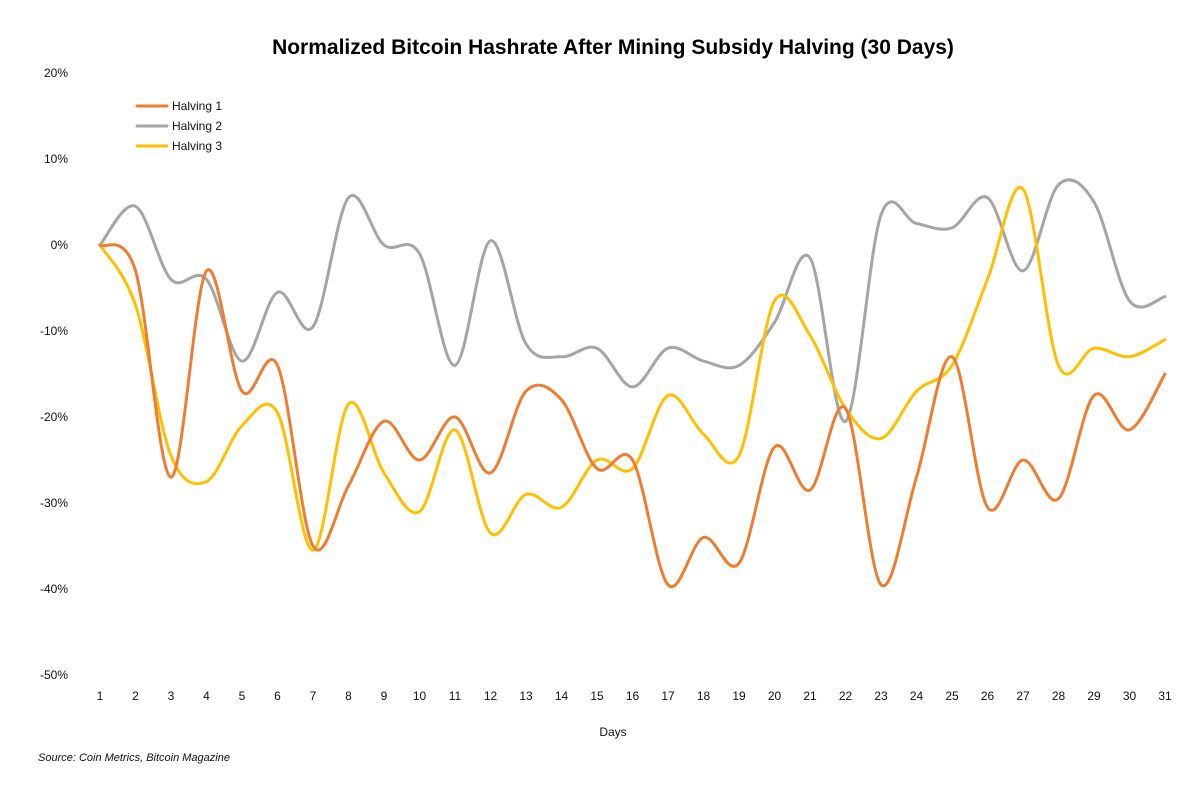 The image size is (1200, 788). I want to click on legend: Halving 1 Halving 2 Halving 3, so click(178, 126).